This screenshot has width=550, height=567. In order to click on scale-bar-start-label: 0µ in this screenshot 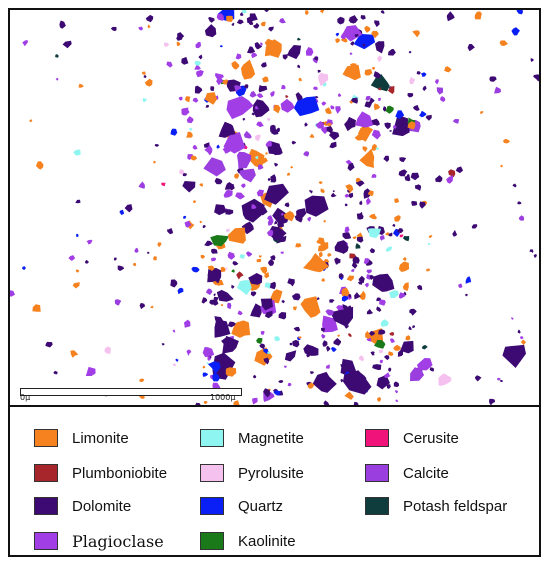, I will do `click(25, 397)`.